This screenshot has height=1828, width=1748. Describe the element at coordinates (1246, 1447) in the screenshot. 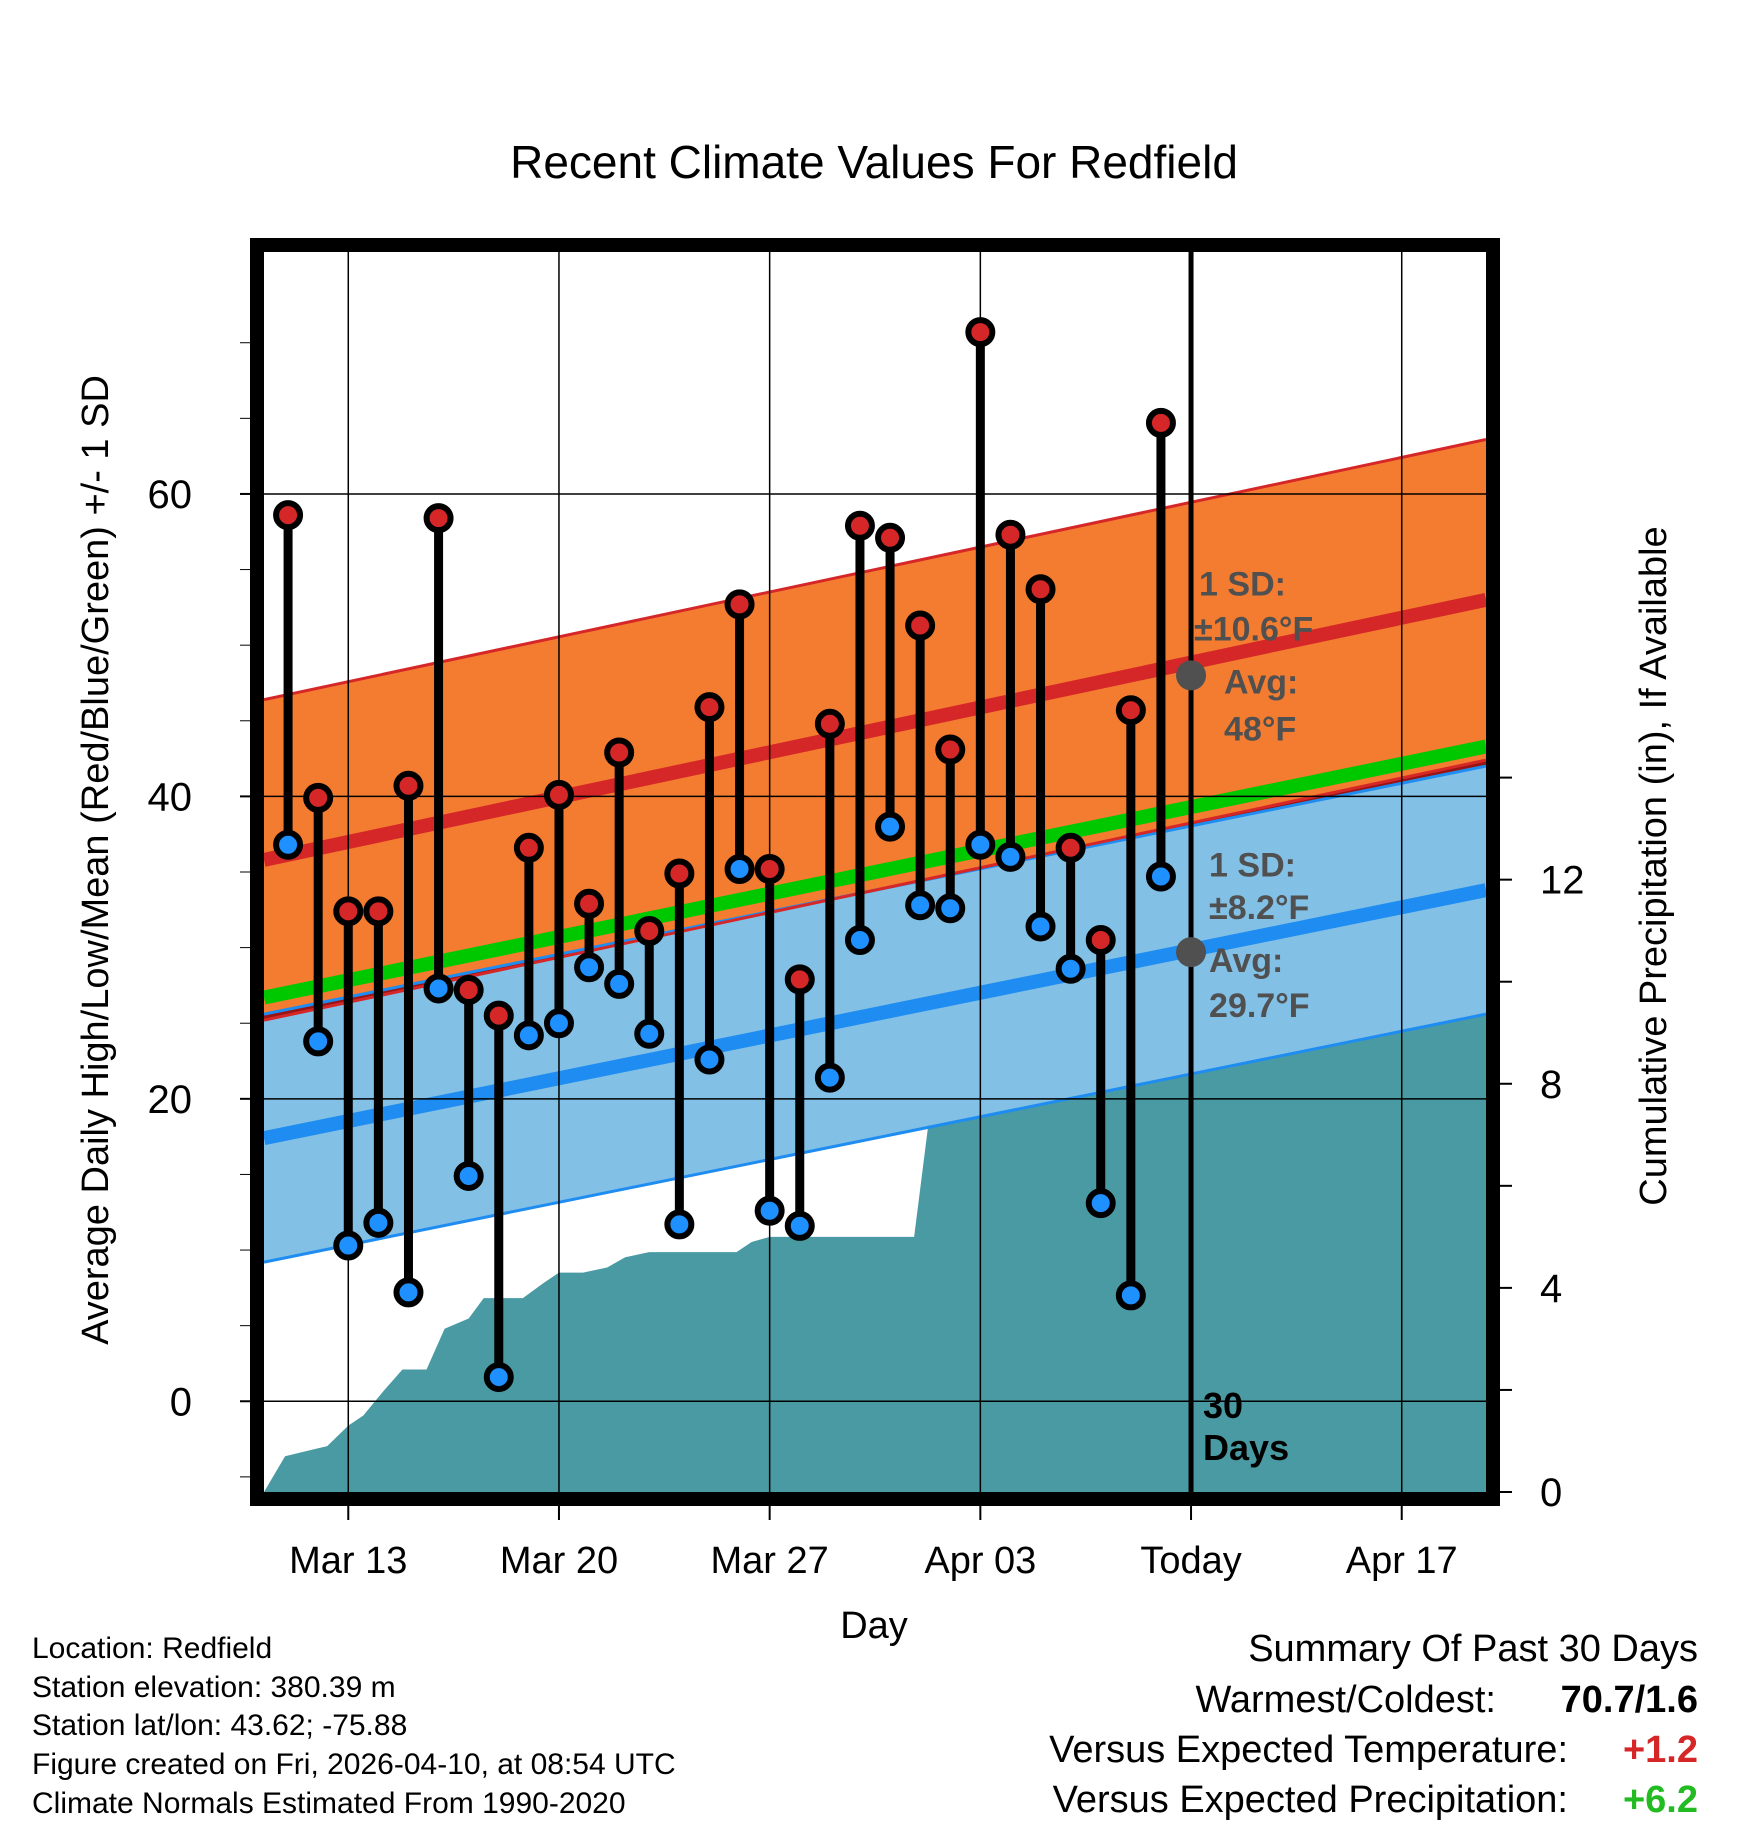

I see `today-label-line: Days` at that location.